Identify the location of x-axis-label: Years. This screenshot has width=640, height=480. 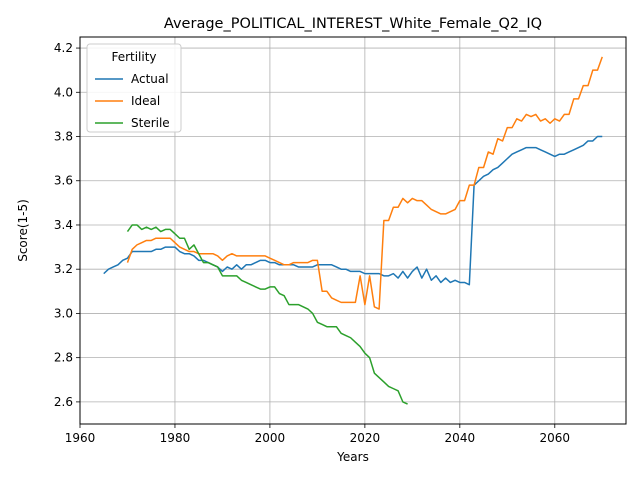
(352, 457).